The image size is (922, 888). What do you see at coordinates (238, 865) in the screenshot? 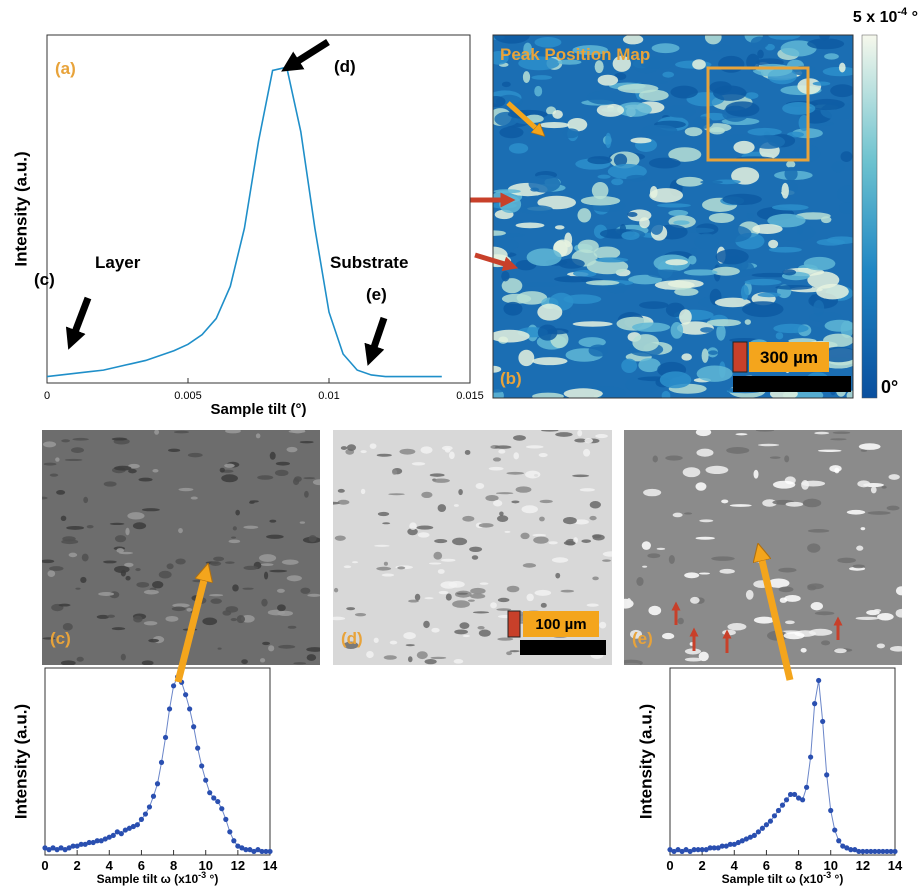
I see `x-tick-label: 12` at bounding box center [238, 865].